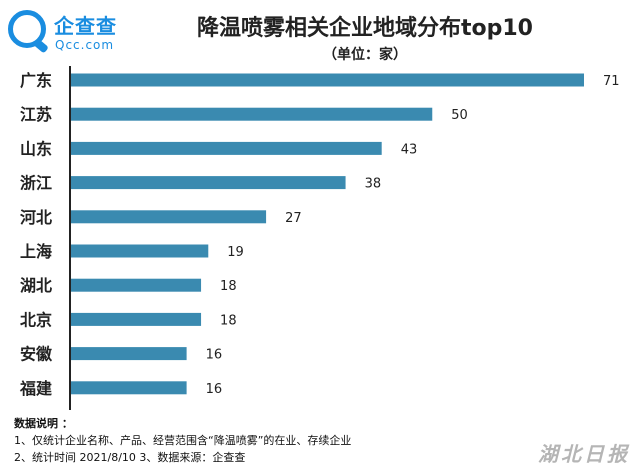  I want to click on data-label: 50, so click(459, 115).